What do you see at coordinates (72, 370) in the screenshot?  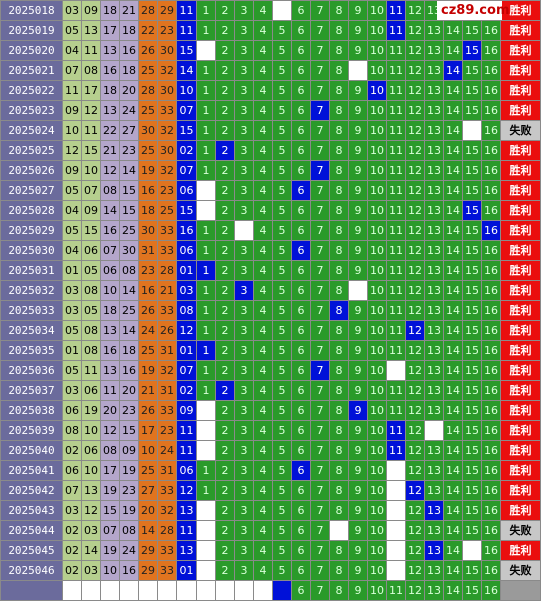 I see `red-ball-number: 05` at bounding box center [72, 370].